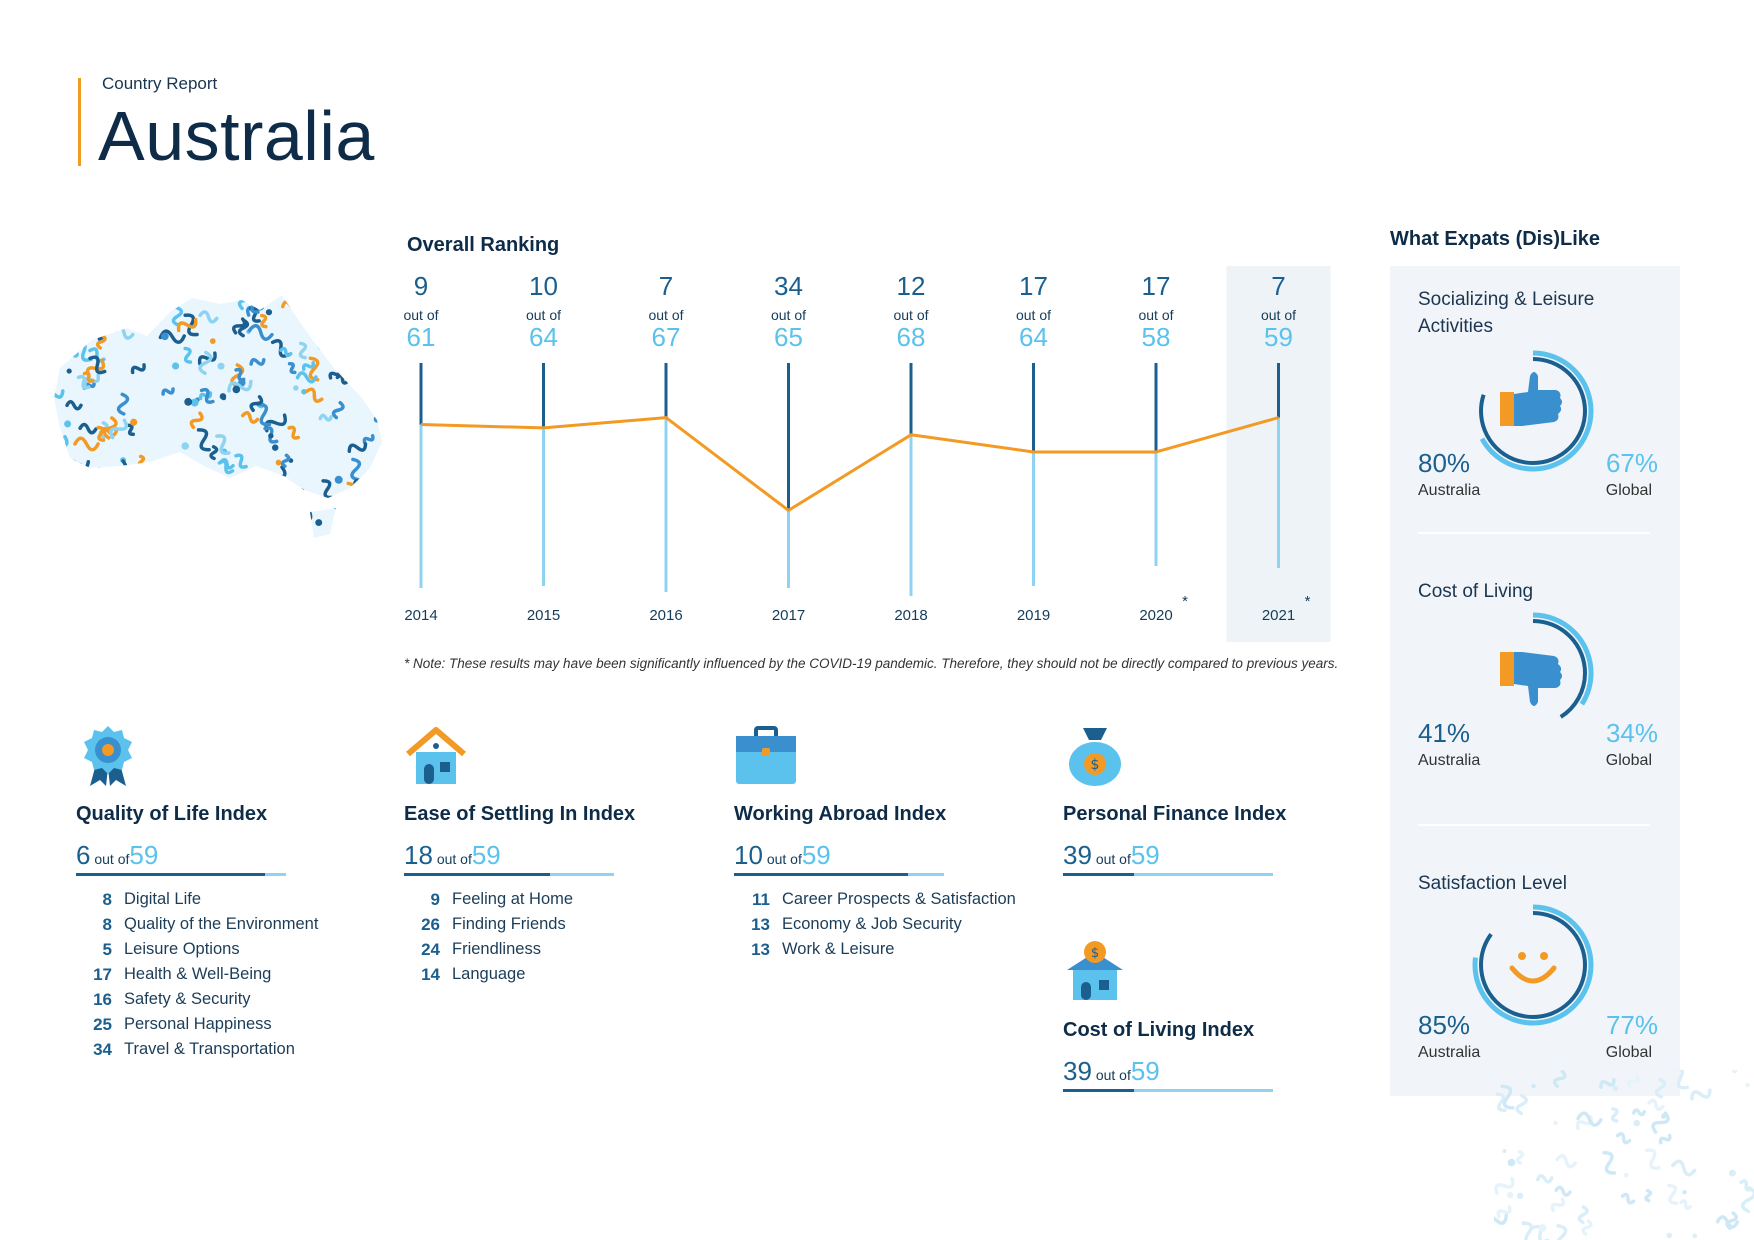 This screenshot has width=1754, height=1240. I want to click on index-title: Quality of Life Index, so click(172, 814).